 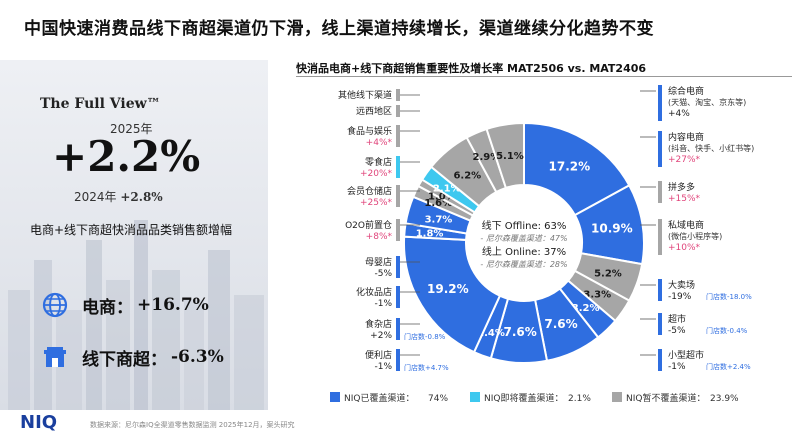 I want to click on slice-label: 1.6%, so click(x=438, y=203).